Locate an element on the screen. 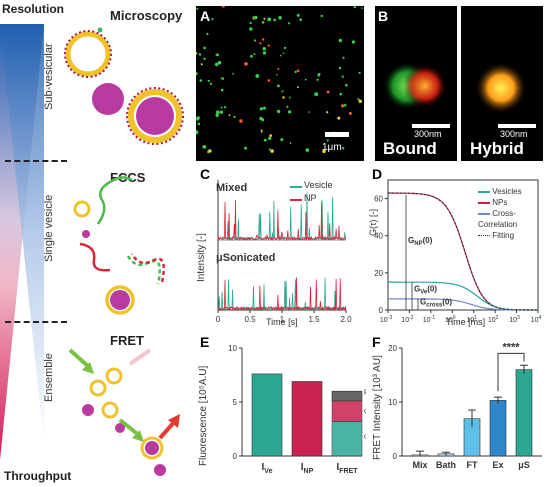 The height and width of the screenshot is (487, 546). c-xtick-label: 1 is located at coordinates (282, 319).